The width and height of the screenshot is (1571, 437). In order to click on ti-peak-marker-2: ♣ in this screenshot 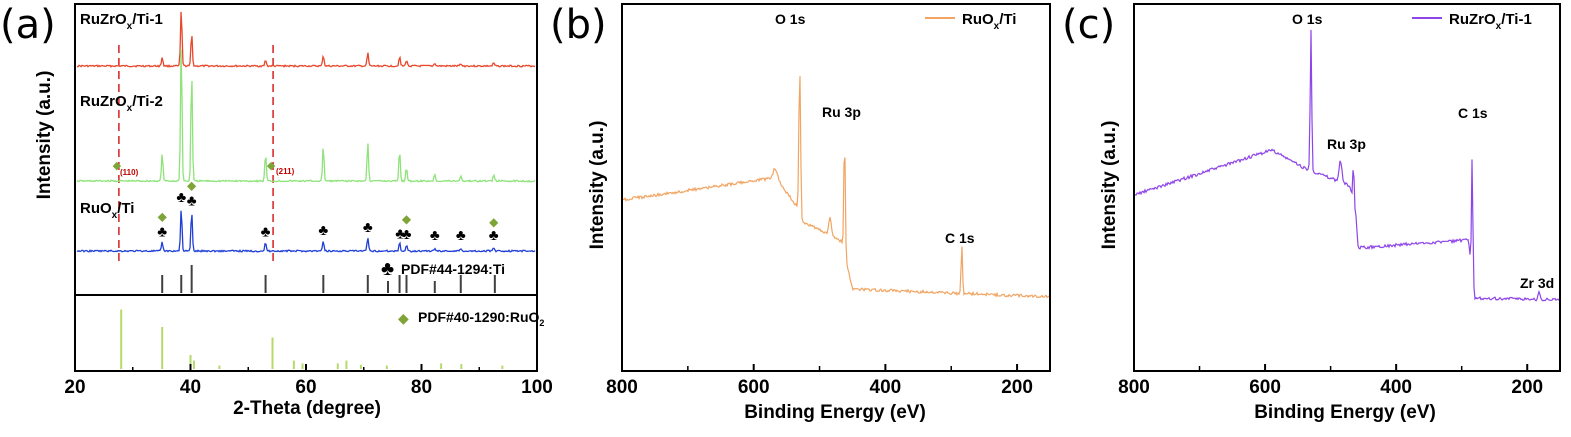, I will do `click(181, 197)`.